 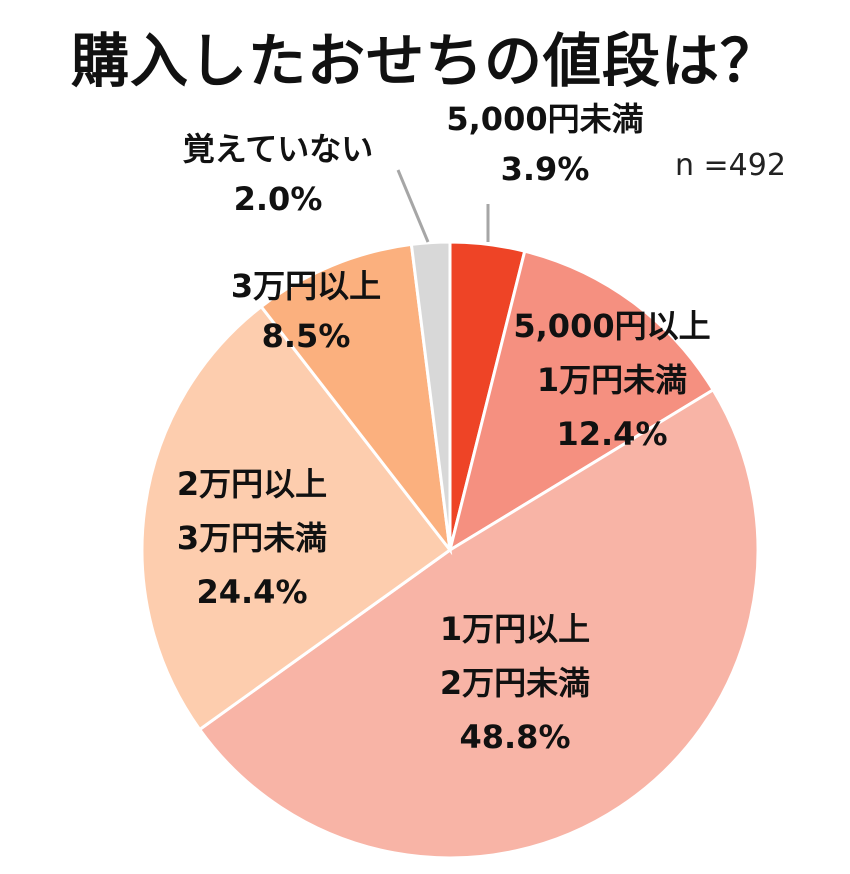 What do you see at coordinates (514, 737) in the screenshot?
I see `slice-label-line: 48.8%` at bounding box center [514, 737].